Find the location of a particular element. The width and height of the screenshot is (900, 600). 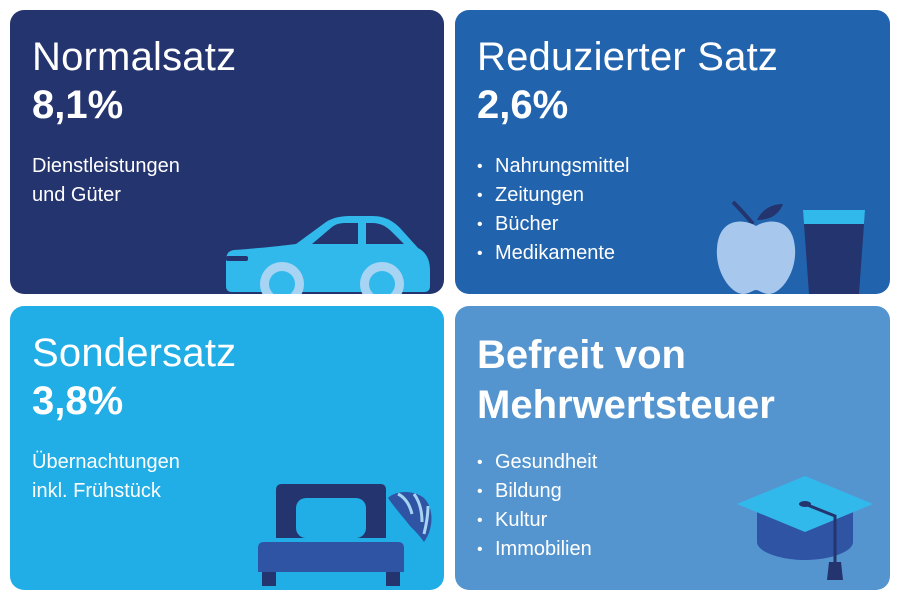

rate-value: 8,1% is located at coordinates (78, 105).